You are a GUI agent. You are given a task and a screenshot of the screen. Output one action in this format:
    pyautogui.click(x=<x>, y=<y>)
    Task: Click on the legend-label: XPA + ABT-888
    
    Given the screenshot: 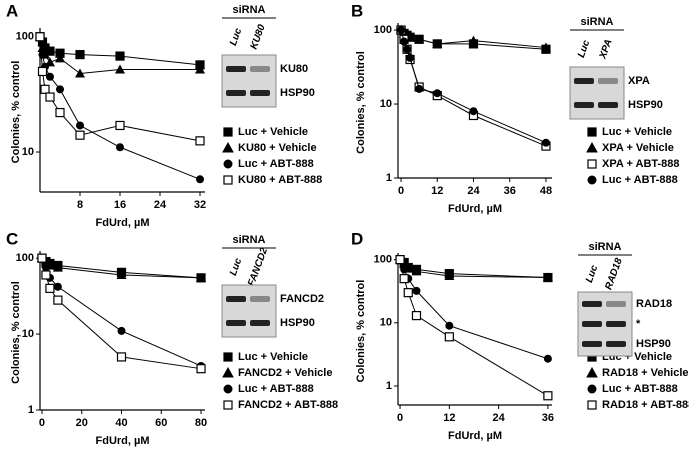 What is the action you would take?
    pyautogui.click(x=641, y=164)
    